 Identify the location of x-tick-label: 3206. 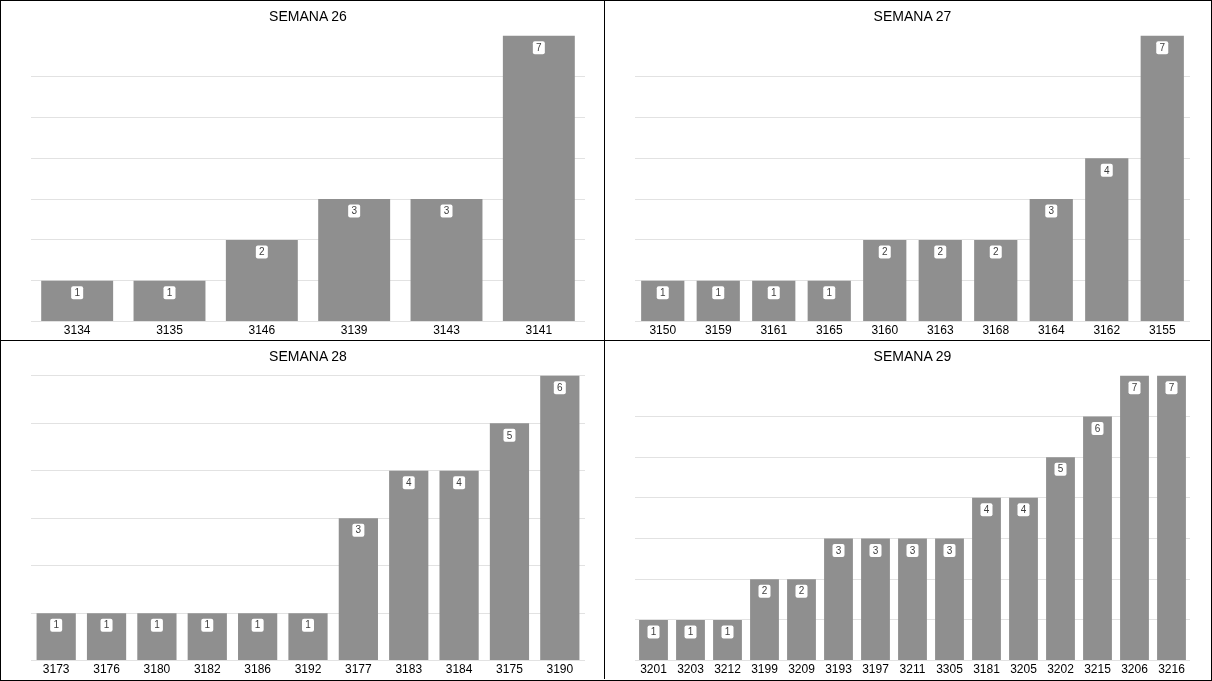
(1135, 669).